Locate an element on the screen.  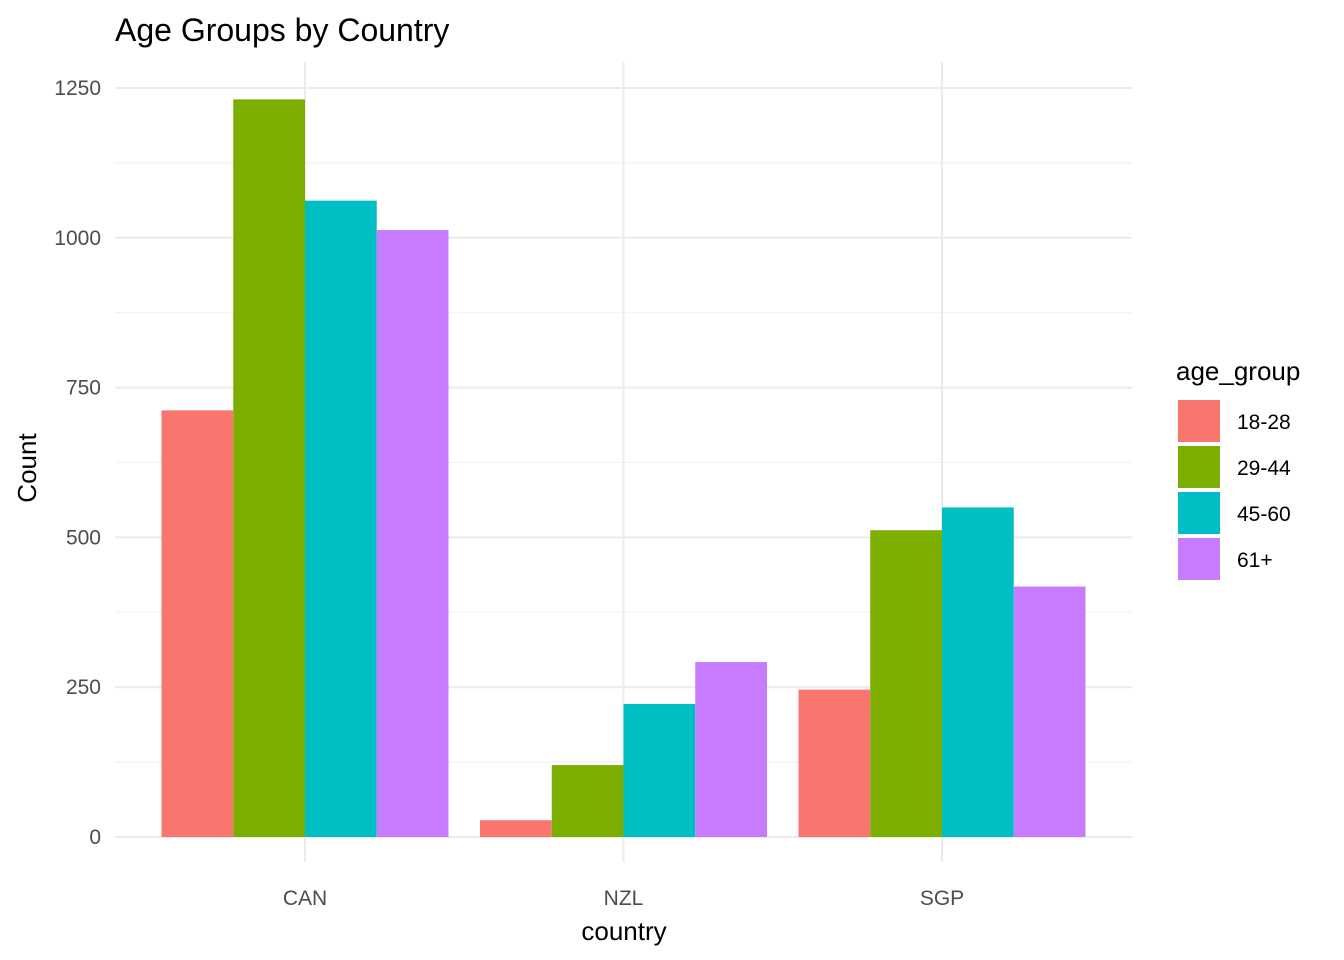
legend-label: 61+ is located at coordinates (1255, 560).